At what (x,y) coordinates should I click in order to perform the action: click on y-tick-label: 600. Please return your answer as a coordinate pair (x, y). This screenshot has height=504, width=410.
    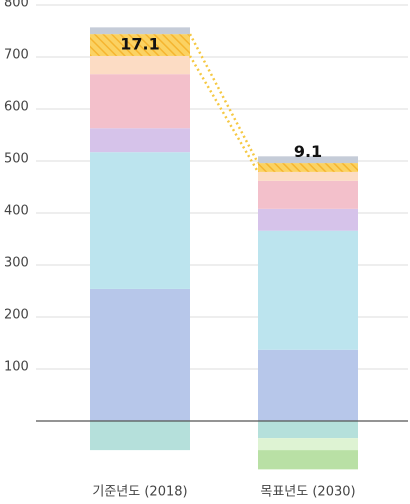
    Looking at the image, I should click on (16, 107).